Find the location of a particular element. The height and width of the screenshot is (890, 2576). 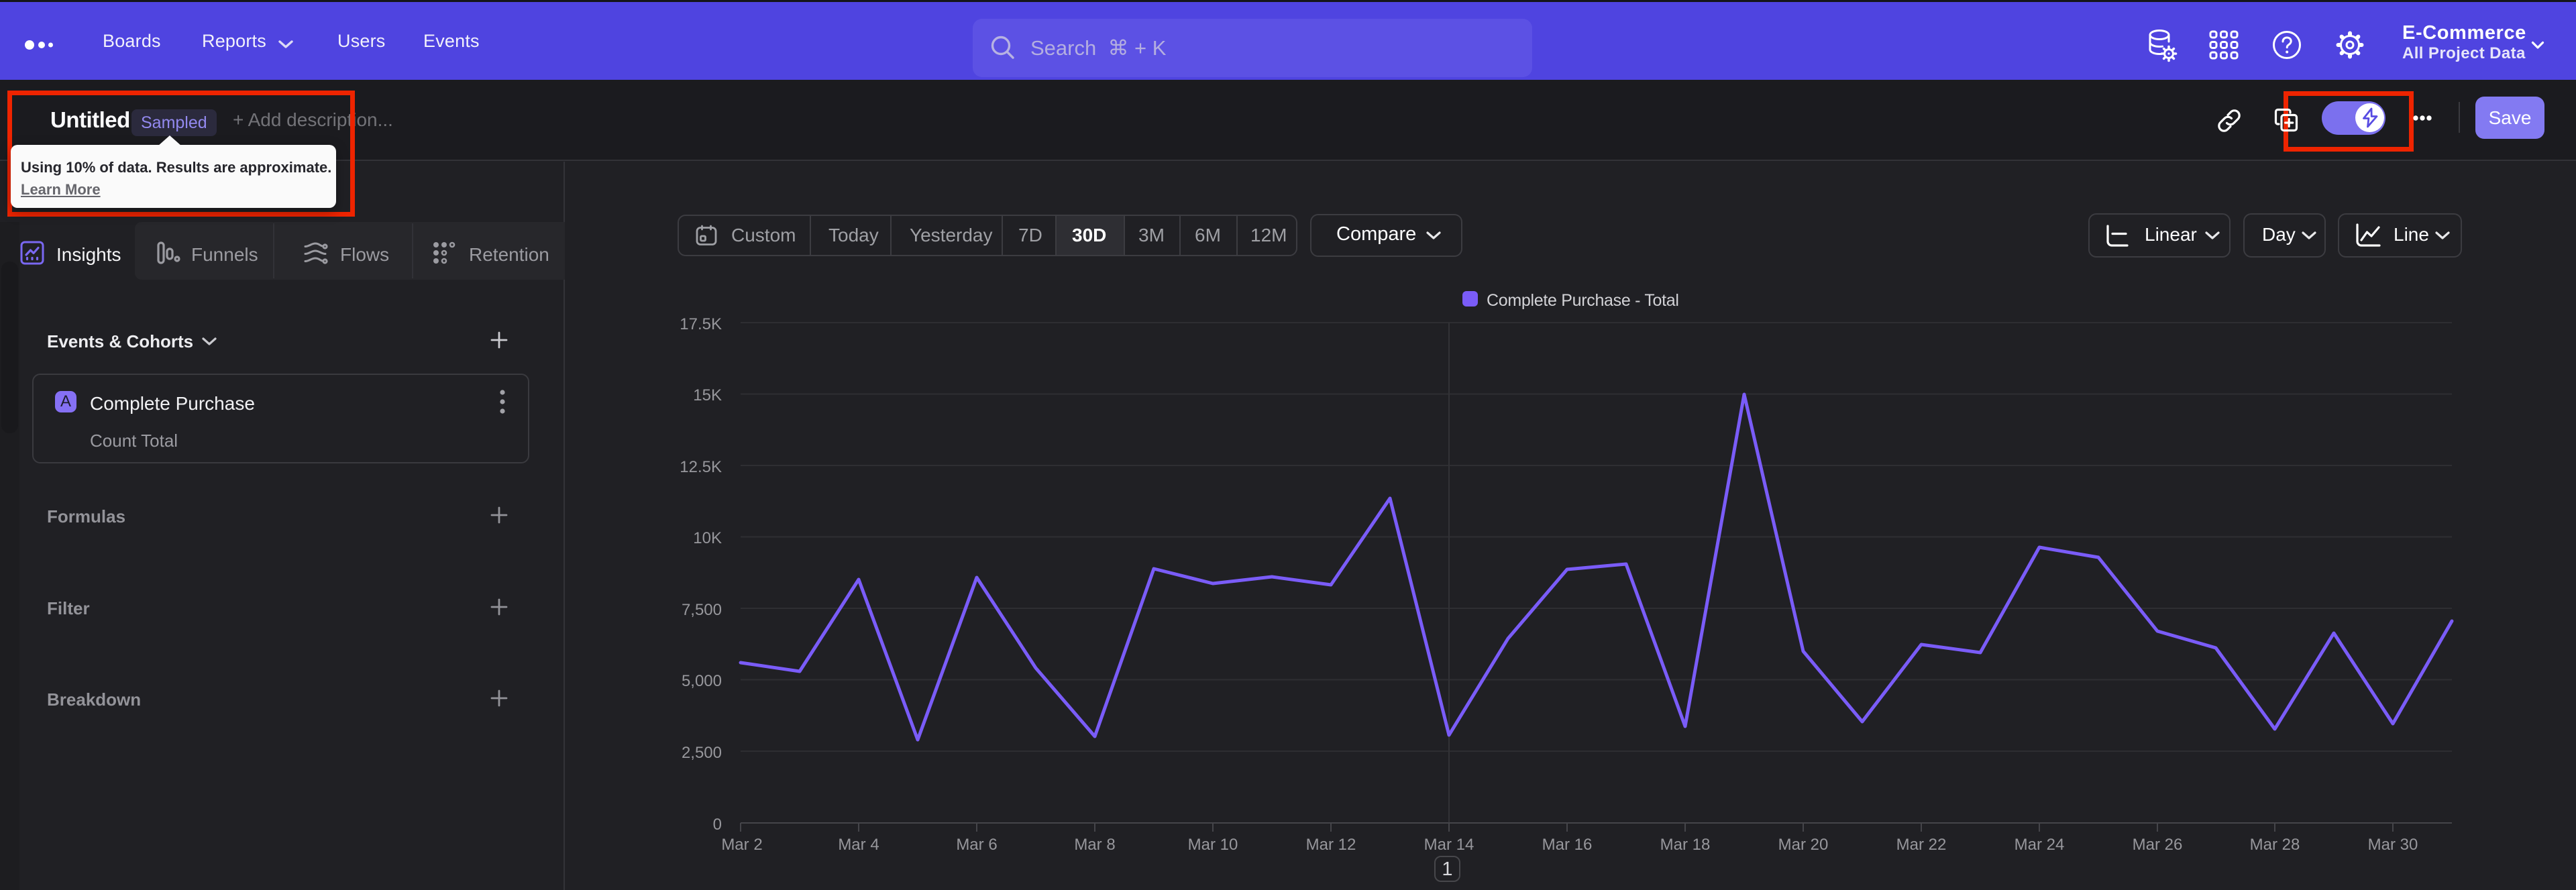

svg-text: Mar 18 is located at coordinates (1685, 845).